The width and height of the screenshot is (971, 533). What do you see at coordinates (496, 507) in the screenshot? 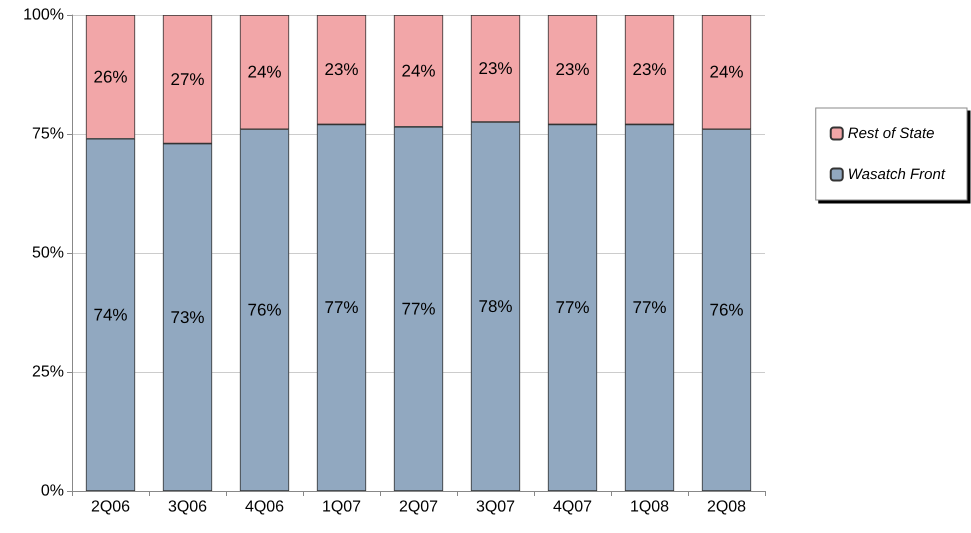
I see `x-tick-label: 3Q07` at bounding box center [496, 507].